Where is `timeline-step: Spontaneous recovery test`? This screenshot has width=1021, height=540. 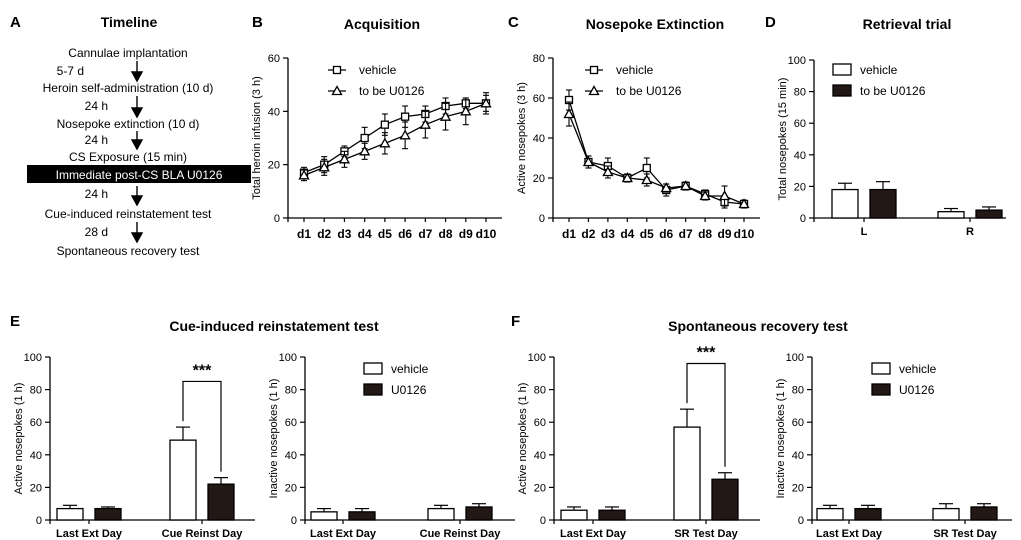 timeline-step: Spontaneous recovery test is located at coordinates (128, 251).